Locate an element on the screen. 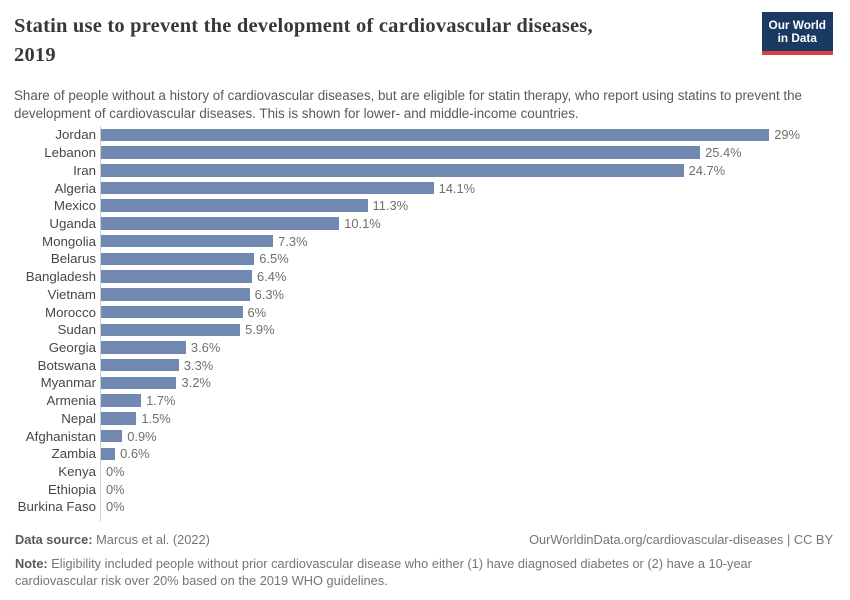 The width and height of the screenshot is (850, 600). chart-row: Morocco 6% is located at coordinates (425, 312).